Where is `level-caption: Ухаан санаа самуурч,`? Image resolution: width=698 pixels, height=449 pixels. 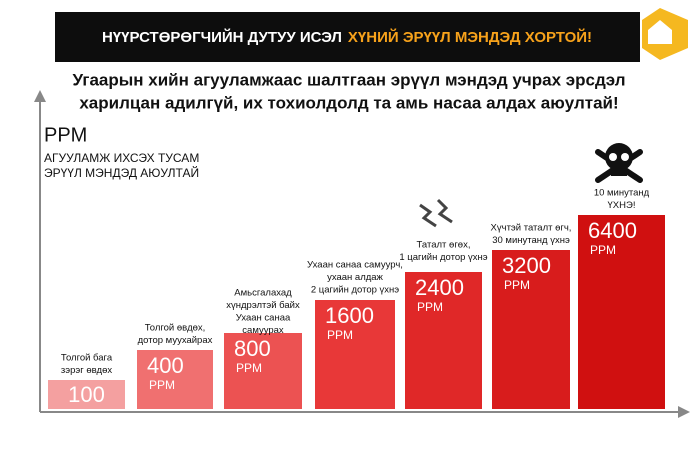 level-caption: Ухаан санаа самуурч, is located at coordinates (355, 265).